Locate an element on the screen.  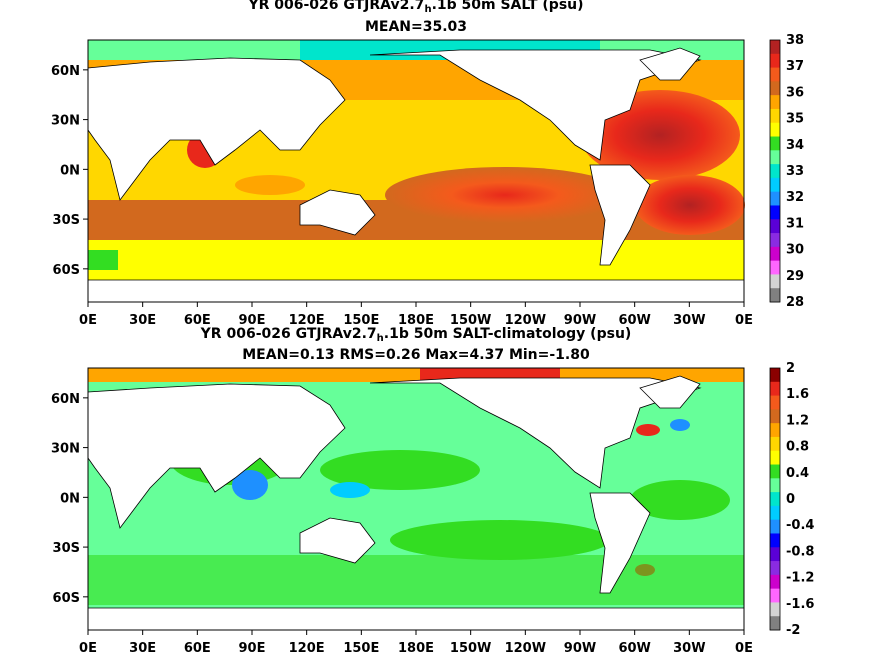
bottom-chart-title-prefix: YR 006-026 GTJRAv2.7 is located at coordinates (288, 334).